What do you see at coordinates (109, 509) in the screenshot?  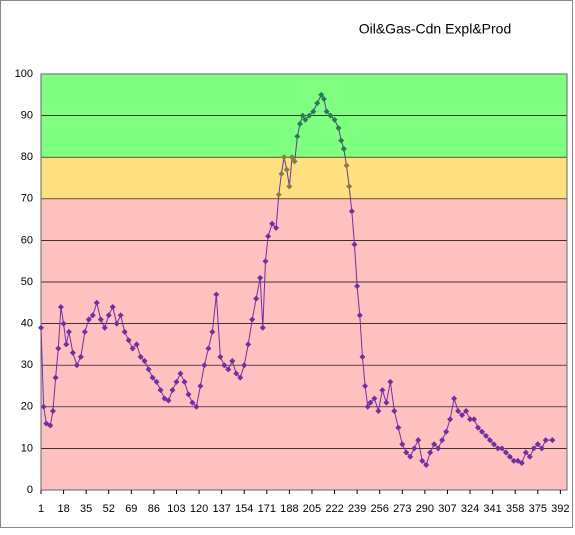 I see `x-tick-label: 52` at bounding box center [109, 509].